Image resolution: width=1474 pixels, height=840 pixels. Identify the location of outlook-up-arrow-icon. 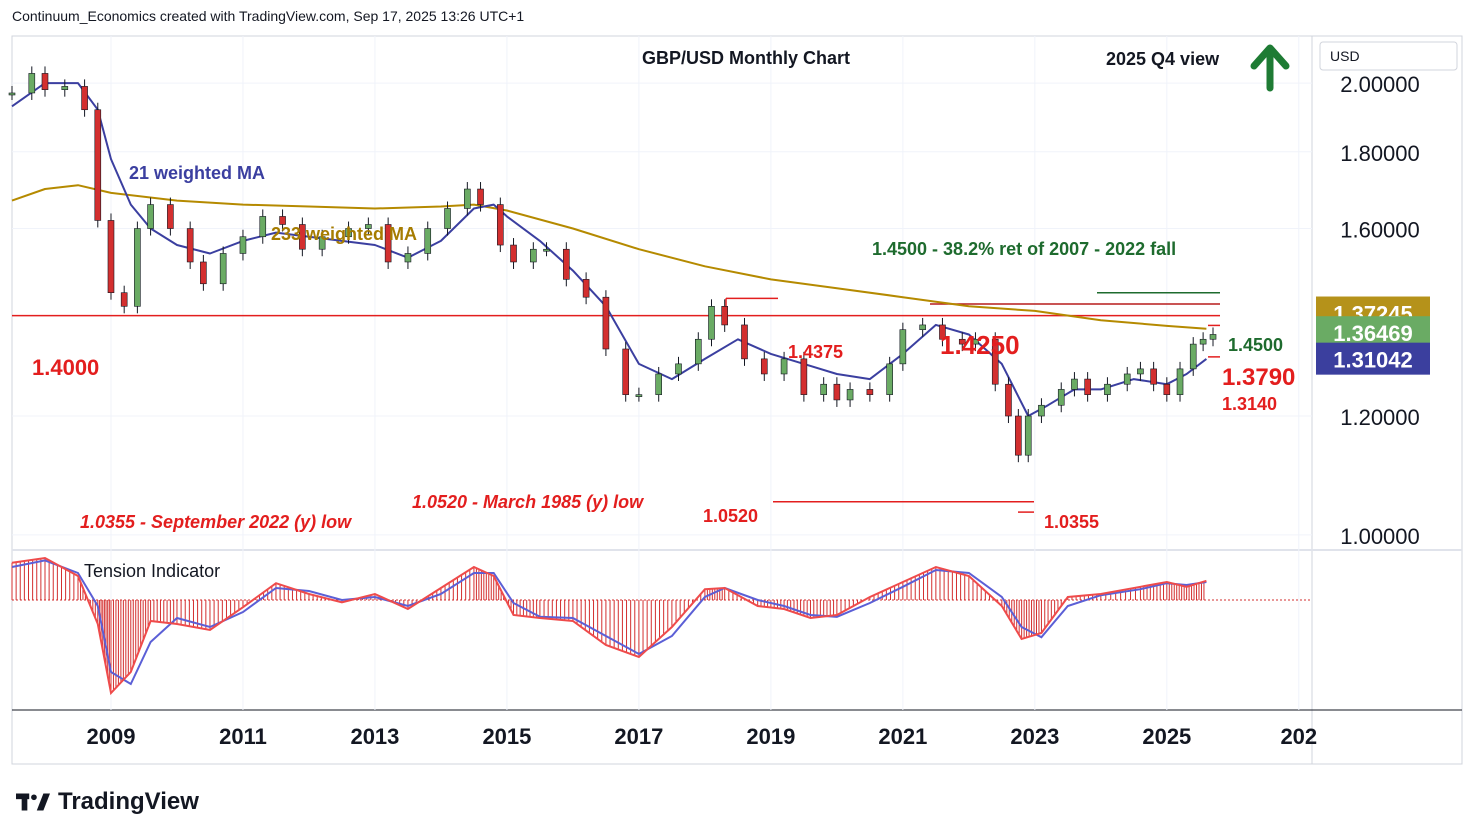
(1270, 68).